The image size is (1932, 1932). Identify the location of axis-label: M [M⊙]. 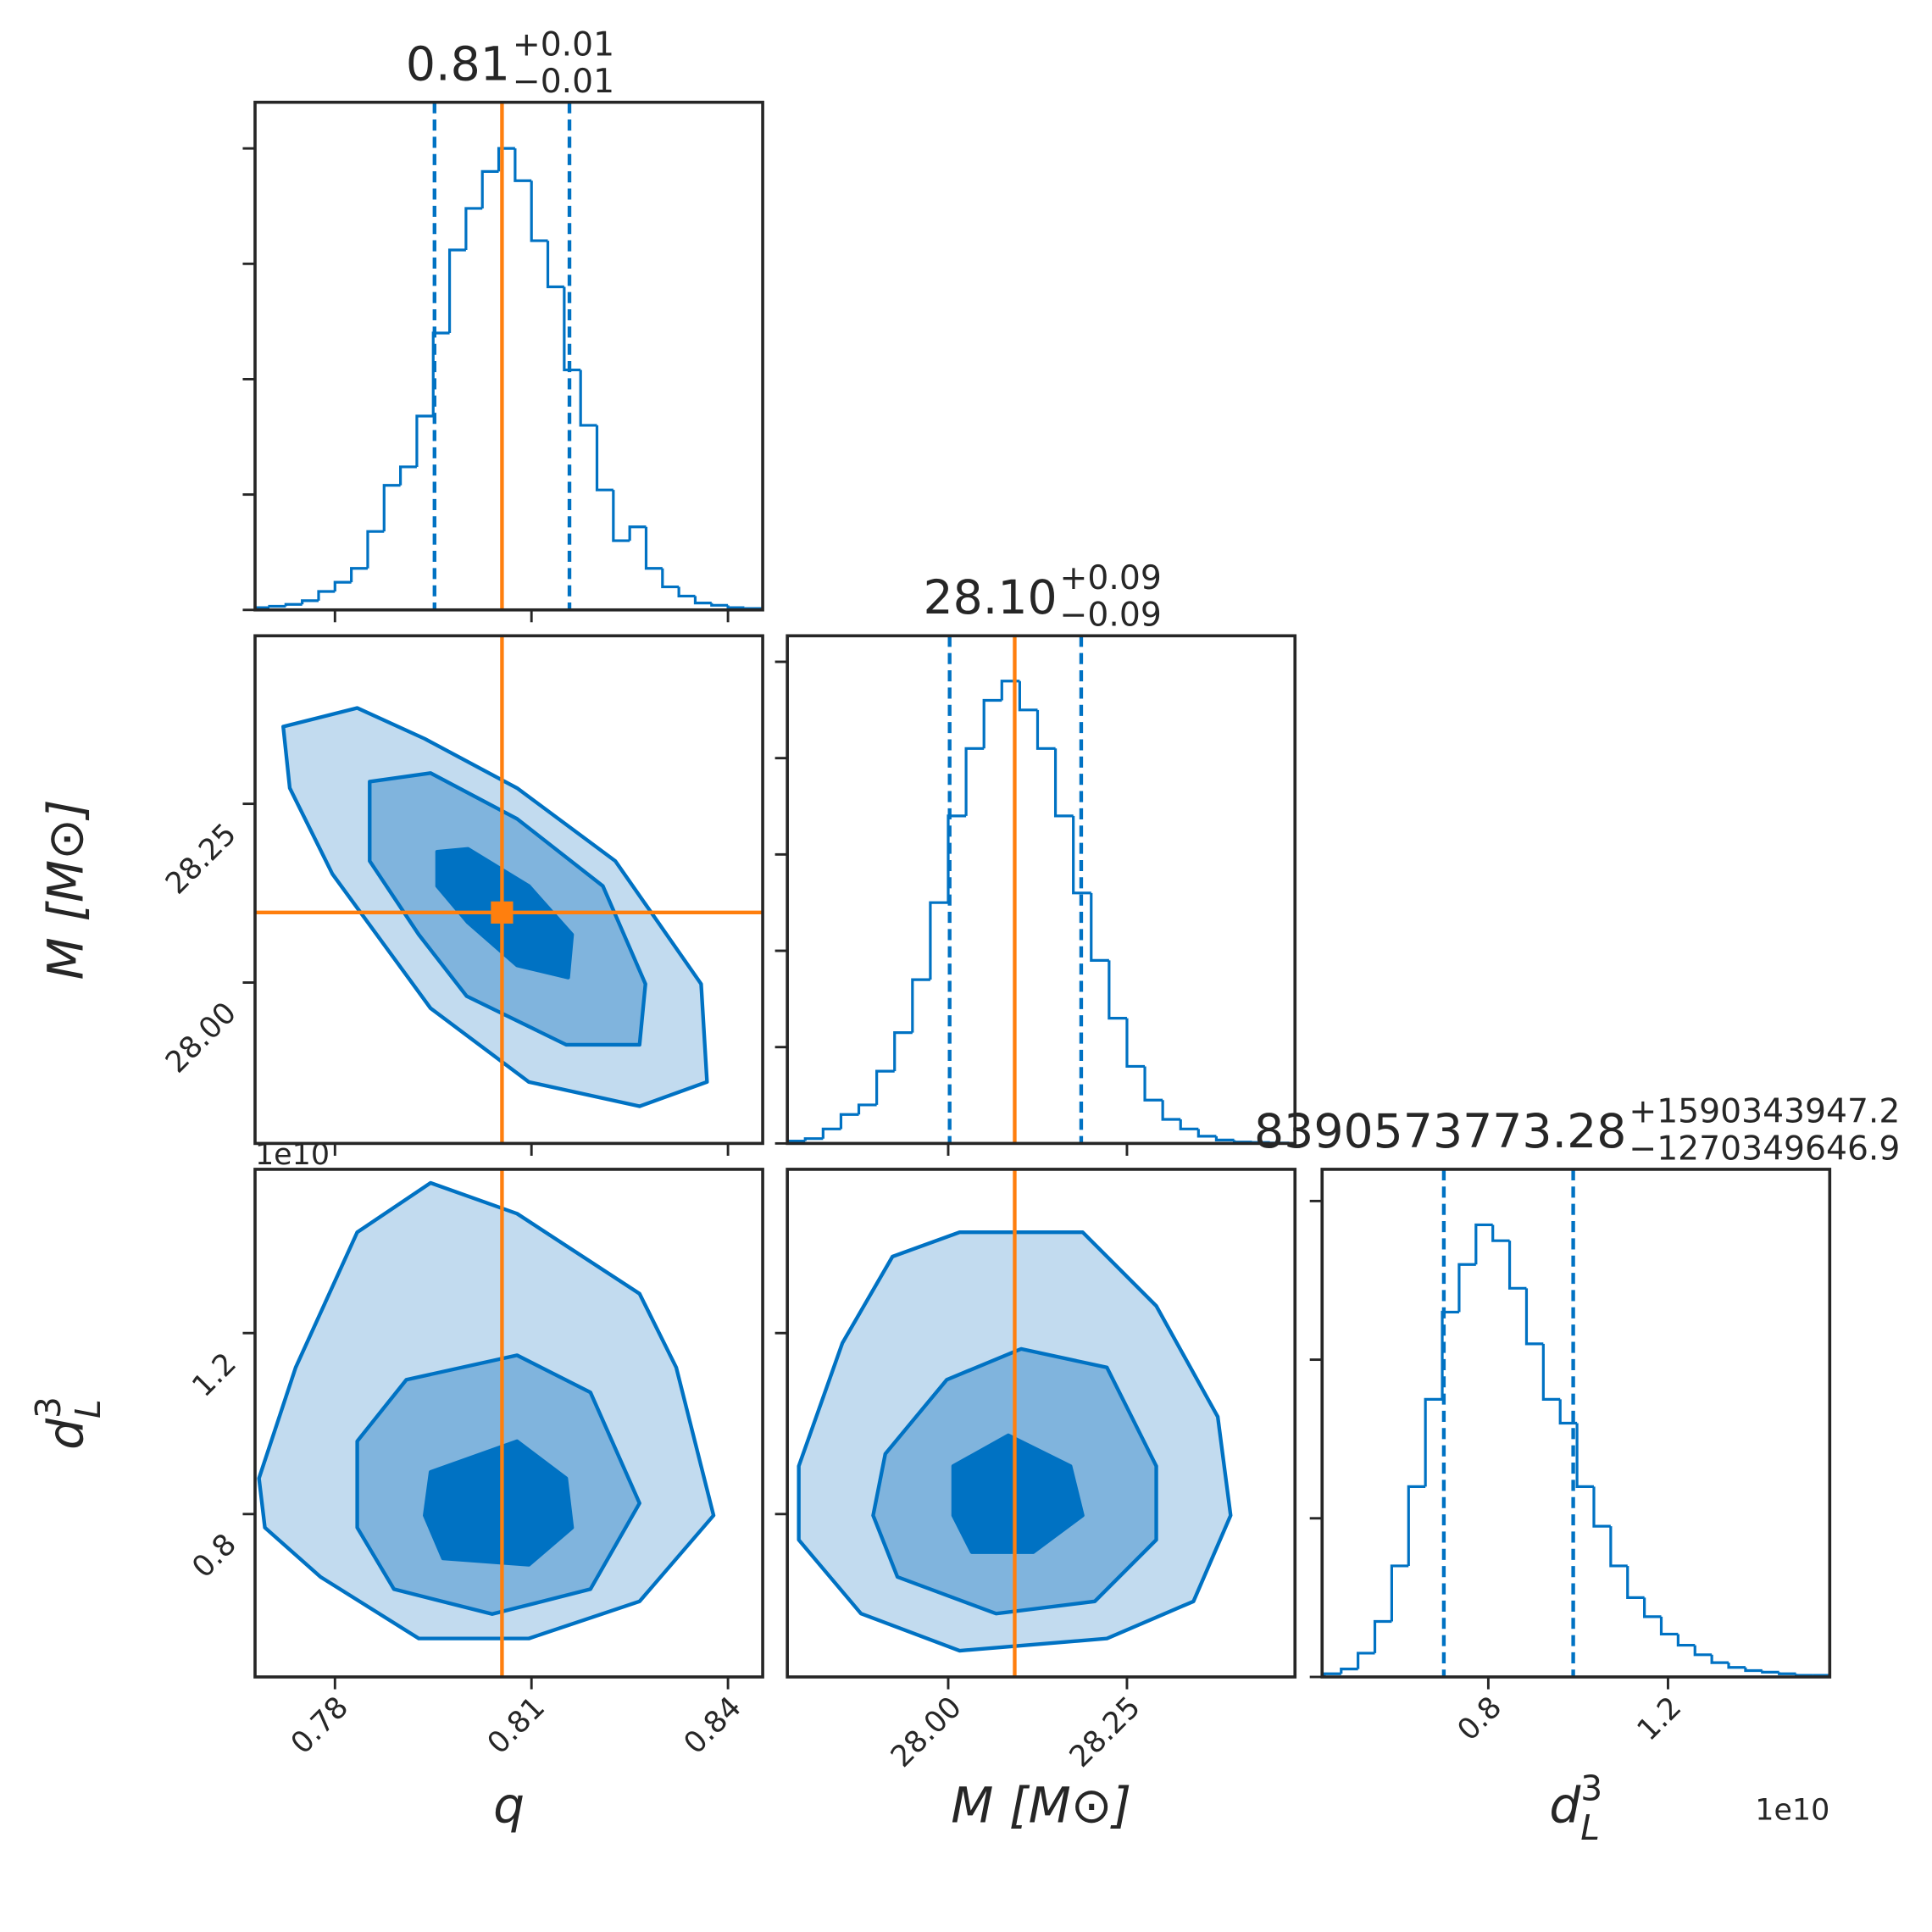
(65, 889).